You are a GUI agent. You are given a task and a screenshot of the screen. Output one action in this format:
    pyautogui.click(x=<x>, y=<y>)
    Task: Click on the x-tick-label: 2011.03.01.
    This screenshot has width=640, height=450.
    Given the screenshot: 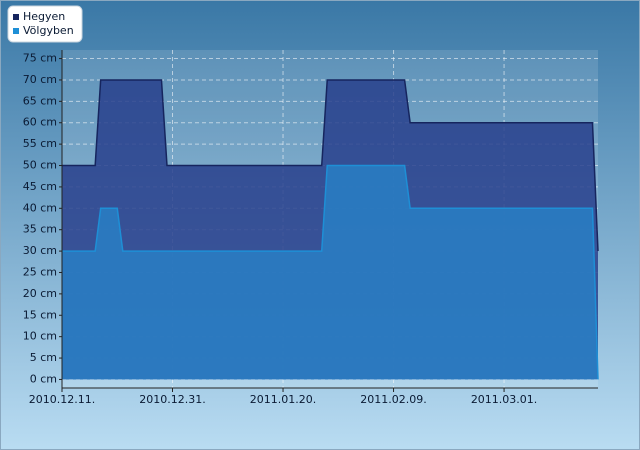 What is the action you would take?
    pyautogui.click(x=504, y=399)
    